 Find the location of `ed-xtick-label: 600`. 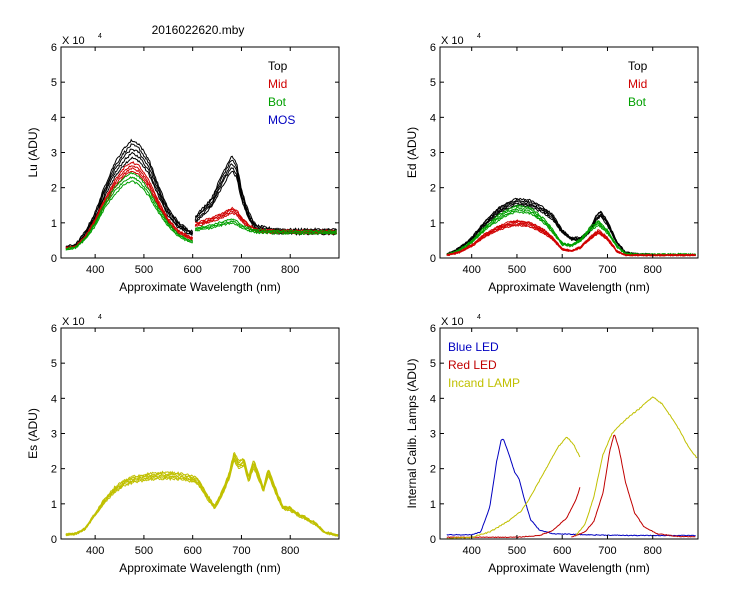

ed-xtick-label: 600 is located at coordinates (562, 270).